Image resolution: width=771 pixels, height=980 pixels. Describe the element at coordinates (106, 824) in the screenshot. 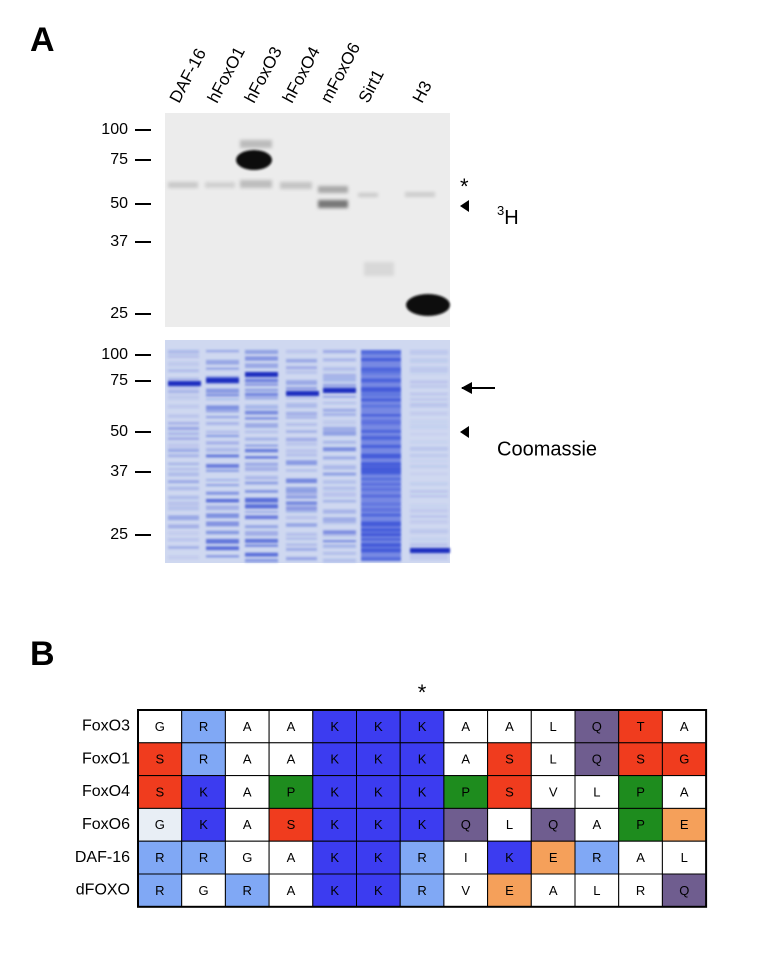

I see `row-label: FoxO6` at that location.